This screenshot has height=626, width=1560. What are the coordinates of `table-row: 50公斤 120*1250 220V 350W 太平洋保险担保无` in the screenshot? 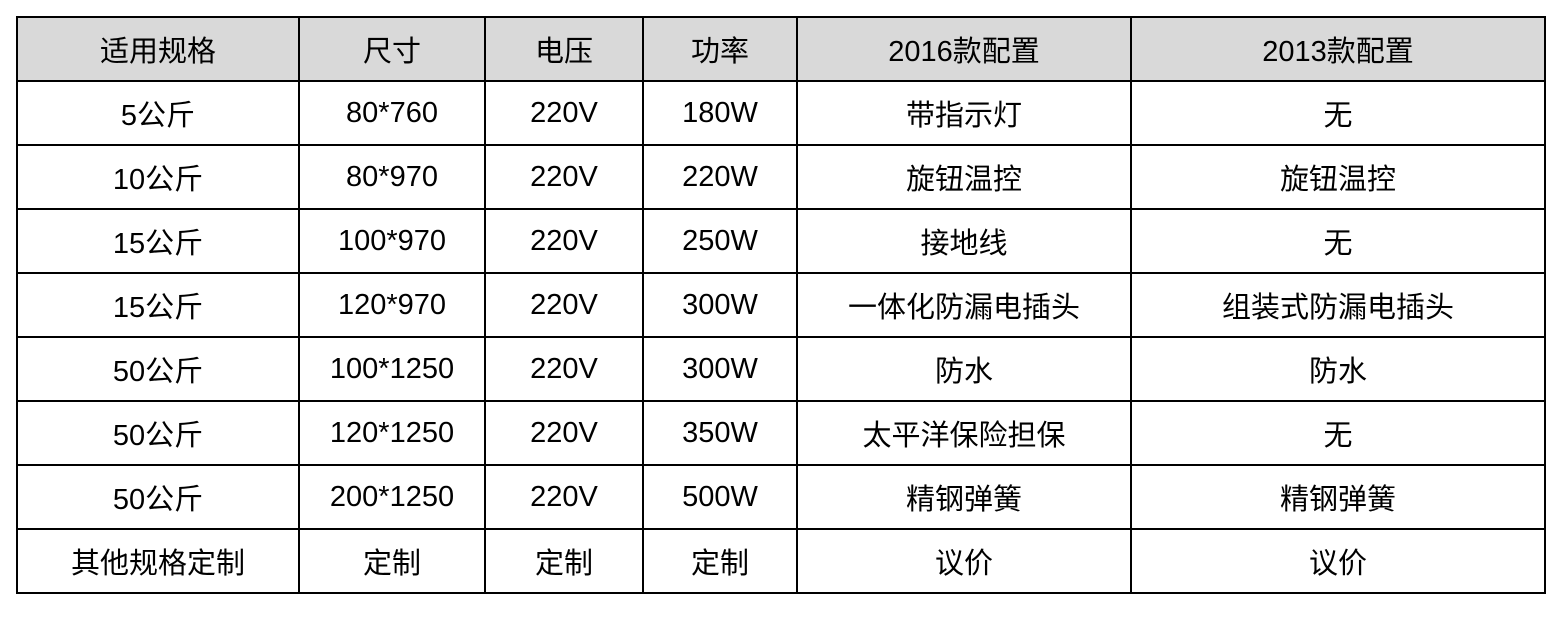 It's located at (781, 433).